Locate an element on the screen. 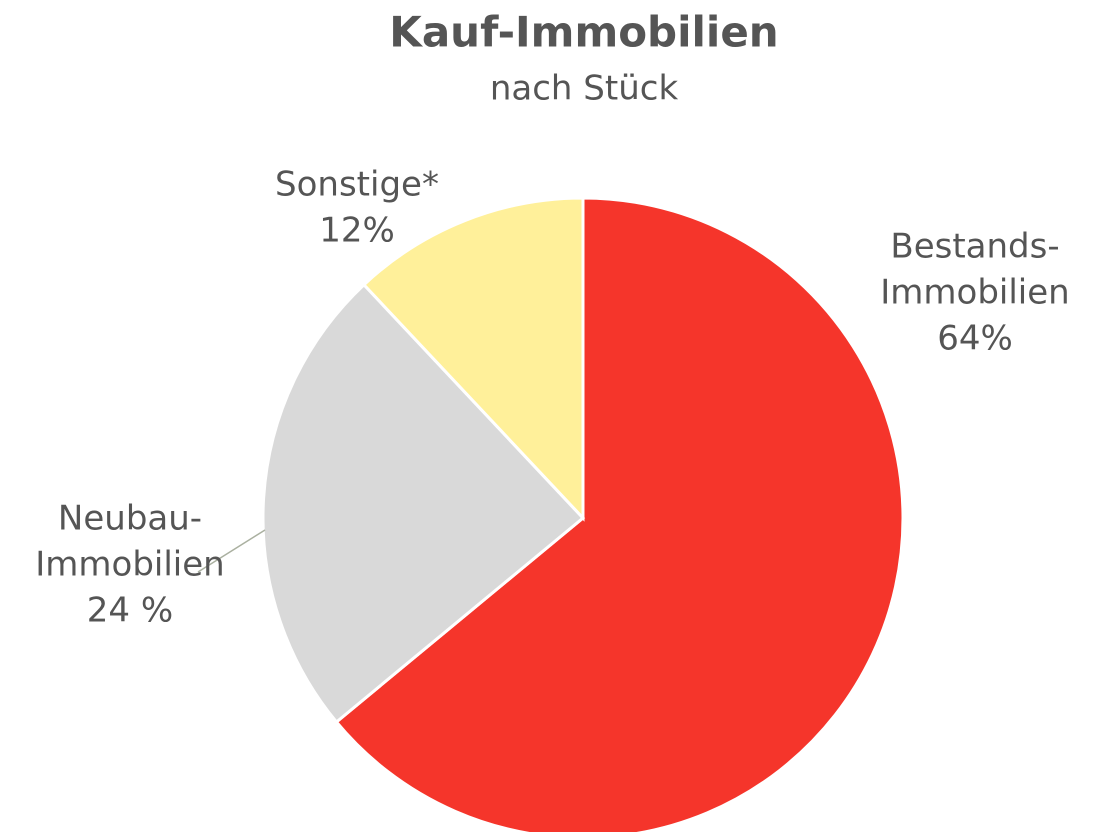  value-label: 64% is located at coordinates (975, 339).